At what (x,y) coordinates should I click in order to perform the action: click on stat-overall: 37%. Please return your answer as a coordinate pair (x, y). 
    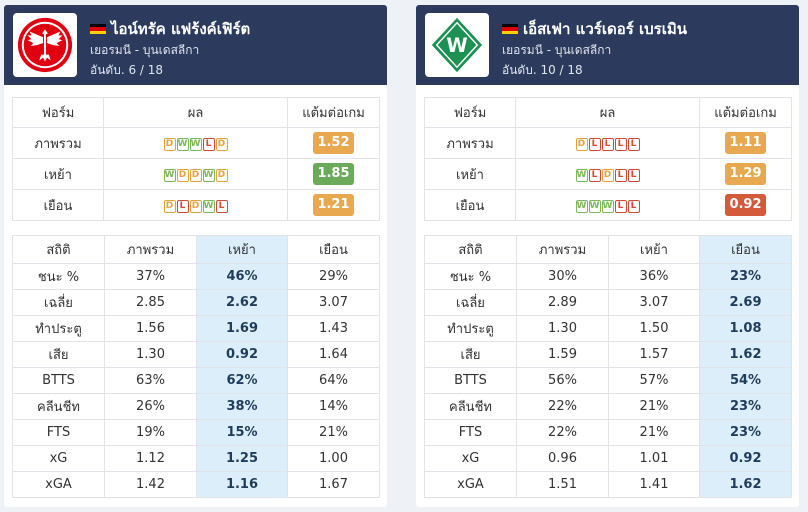
    Looking at the image, I should click on (150, 276).